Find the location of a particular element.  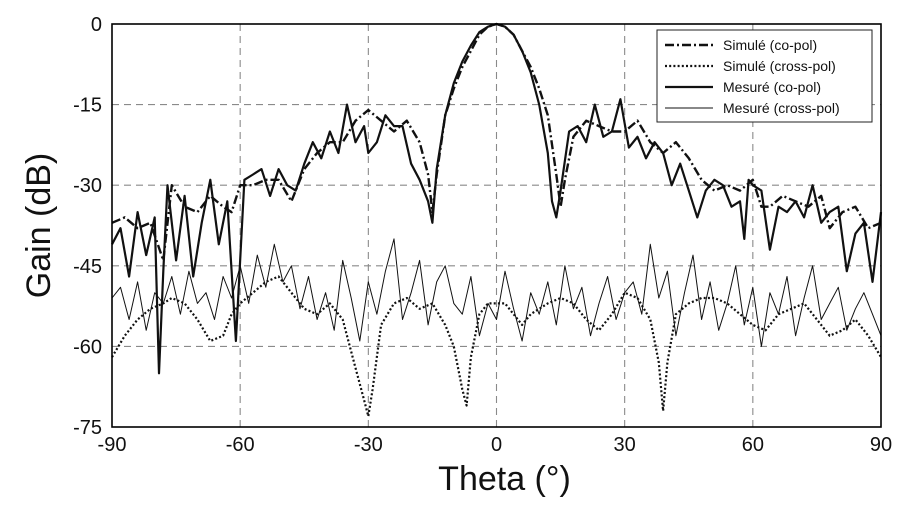

legend-label-mesure-cross-pol: Mesuré (cross-pol) is located at coordinates (781, 108).